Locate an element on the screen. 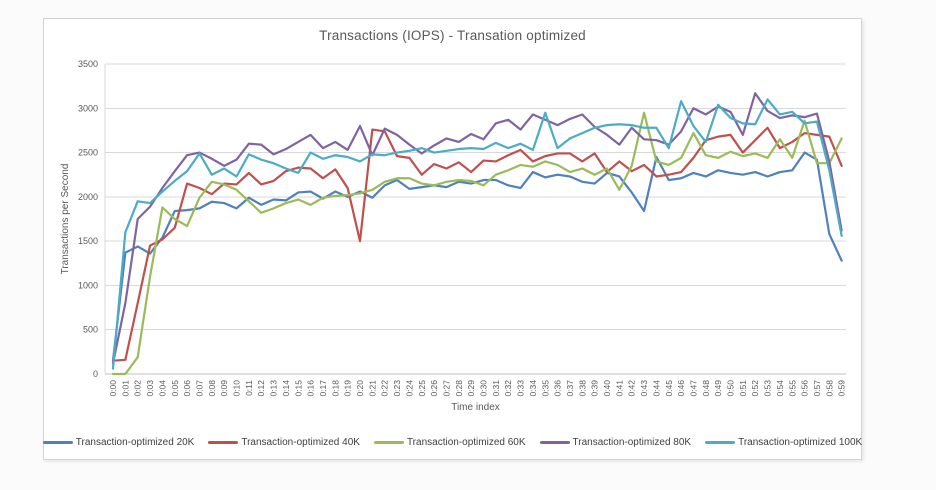 This screenshot has height=490, width=936. legend-label: Transaction-optimized 80K is located at coordinates (632, 442).